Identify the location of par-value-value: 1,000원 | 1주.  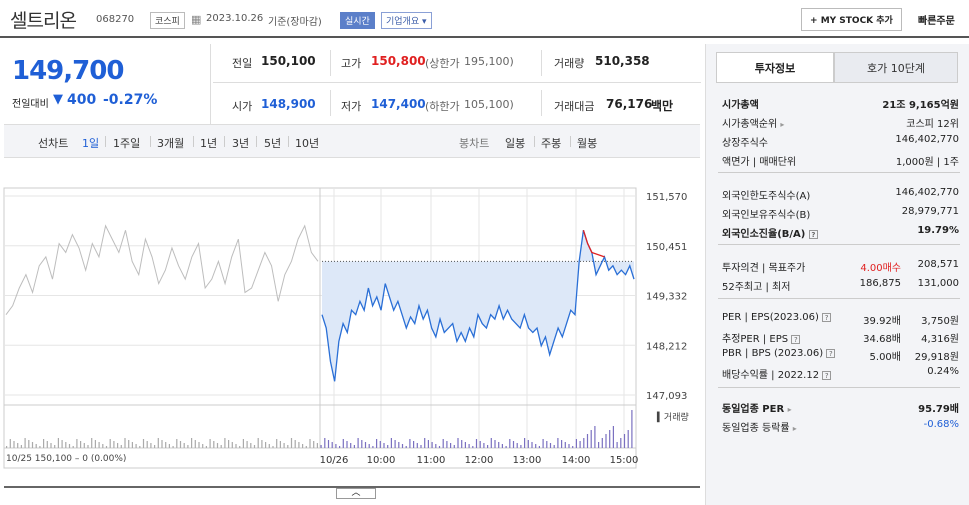
(927, 162).